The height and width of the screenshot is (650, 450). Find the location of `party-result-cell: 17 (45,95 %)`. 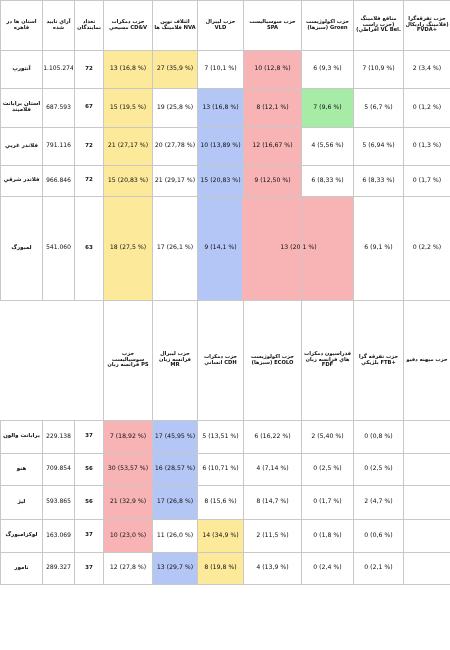

party-result-cell: 17 (45,95 %) is located at coordinates (175, 436).